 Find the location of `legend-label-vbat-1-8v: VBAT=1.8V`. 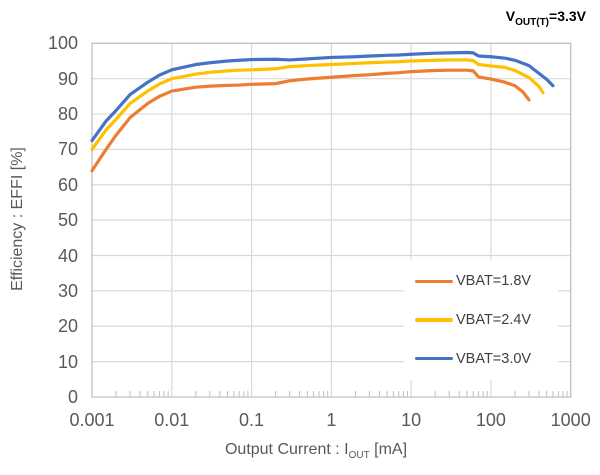

legend-label-vbat-1-8v: VBAT=1.8V is located at coordinates (494, 281).